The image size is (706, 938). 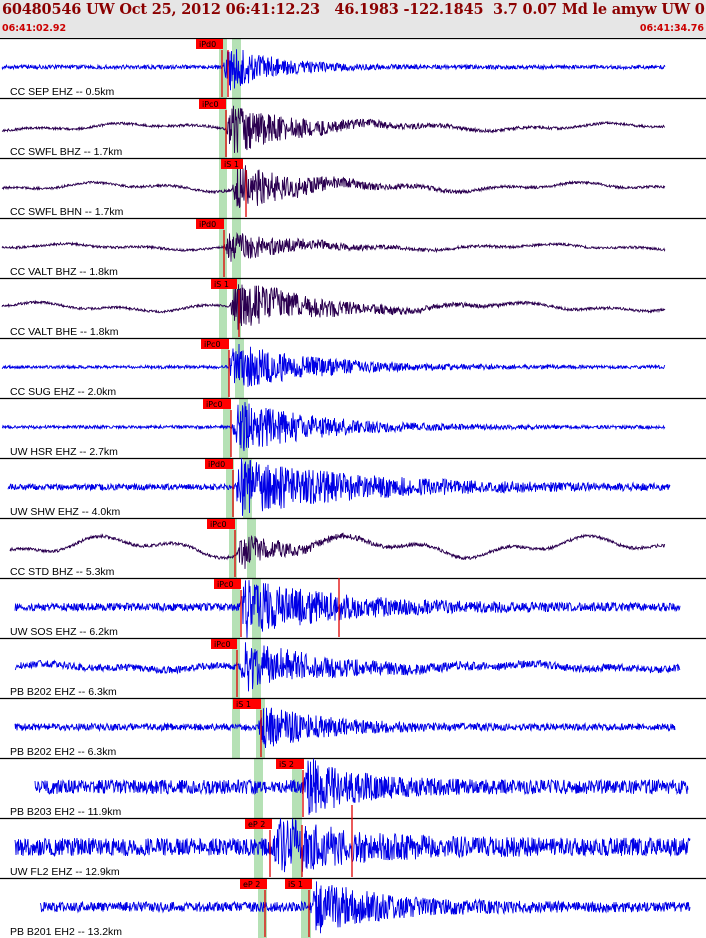 I want to click on trace-panel: iPc0 UW SOS EHZ -- 6.2km, so click(x=353, y=607).